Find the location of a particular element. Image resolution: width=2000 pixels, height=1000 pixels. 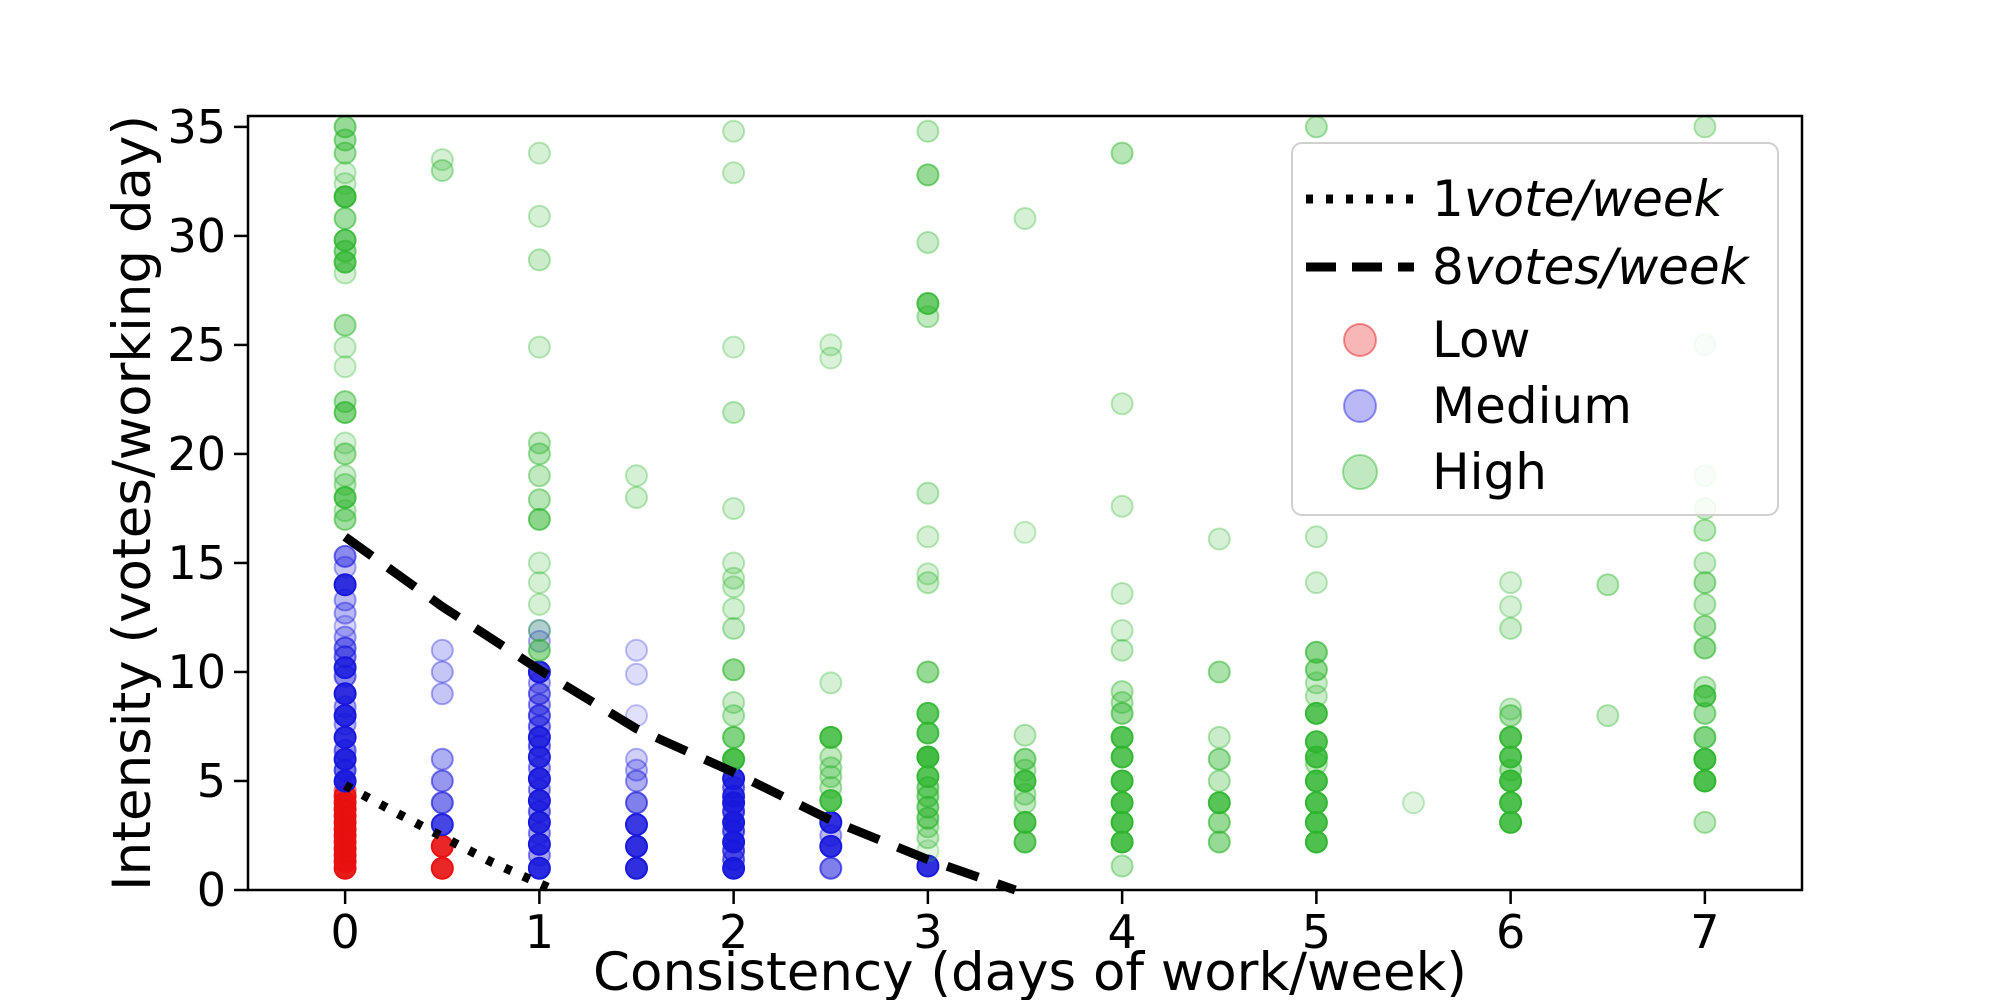

x-axis-tick-label: 0 is located at coordinates (344, 932).